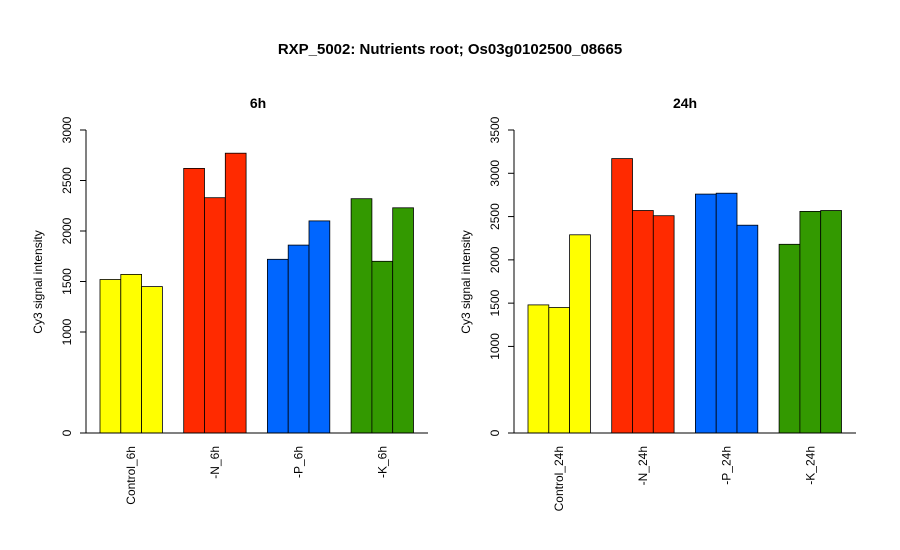 This screenshot has width=900, height=550. Describe the element at coordinates (495, 129) in the screenshot. I see `y-tick-label: 3500` at that location.